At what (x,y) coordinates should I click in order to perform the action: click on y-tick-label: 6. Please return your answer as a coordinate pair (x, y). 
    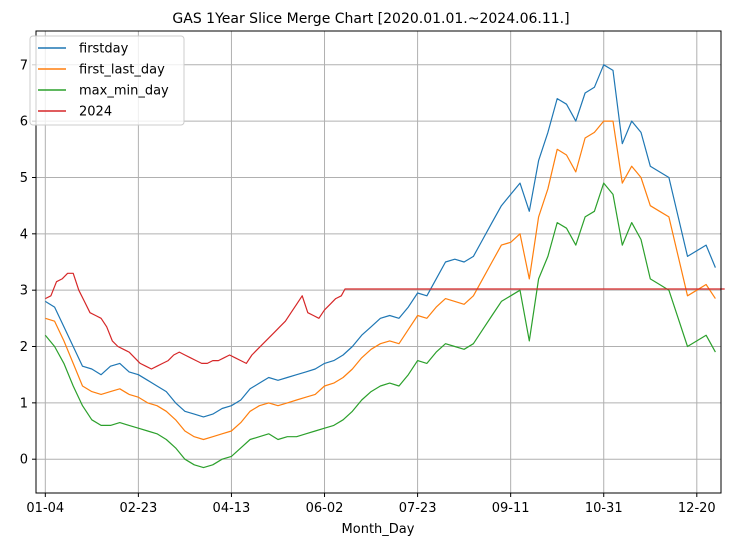
    Looking at the image, I should click on (24, 122).